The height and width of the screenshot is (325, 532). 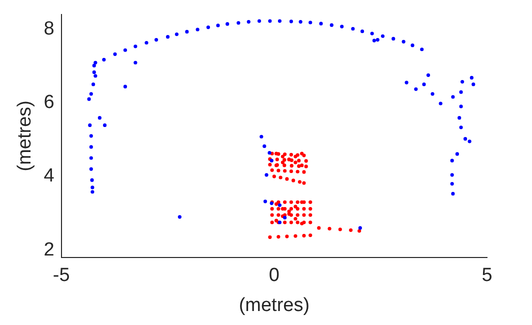 What do you see at coordinates (487, 275) in the screenshot?
I see `x-tick-label: 5` at bounding box center [487, 275].